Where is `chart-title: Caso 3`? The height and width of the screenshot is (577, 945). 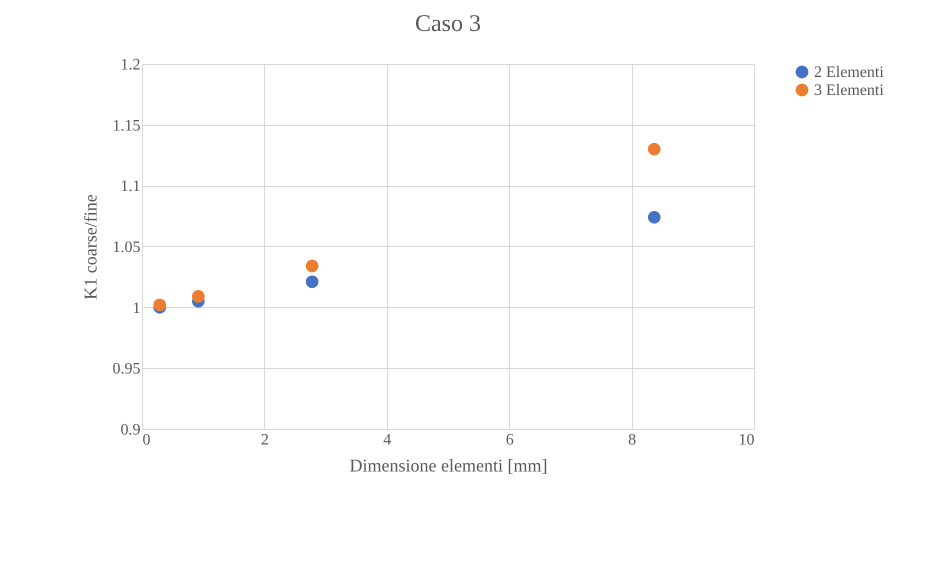 chart-title: Caso 3 is located at coordinates (448, 24).